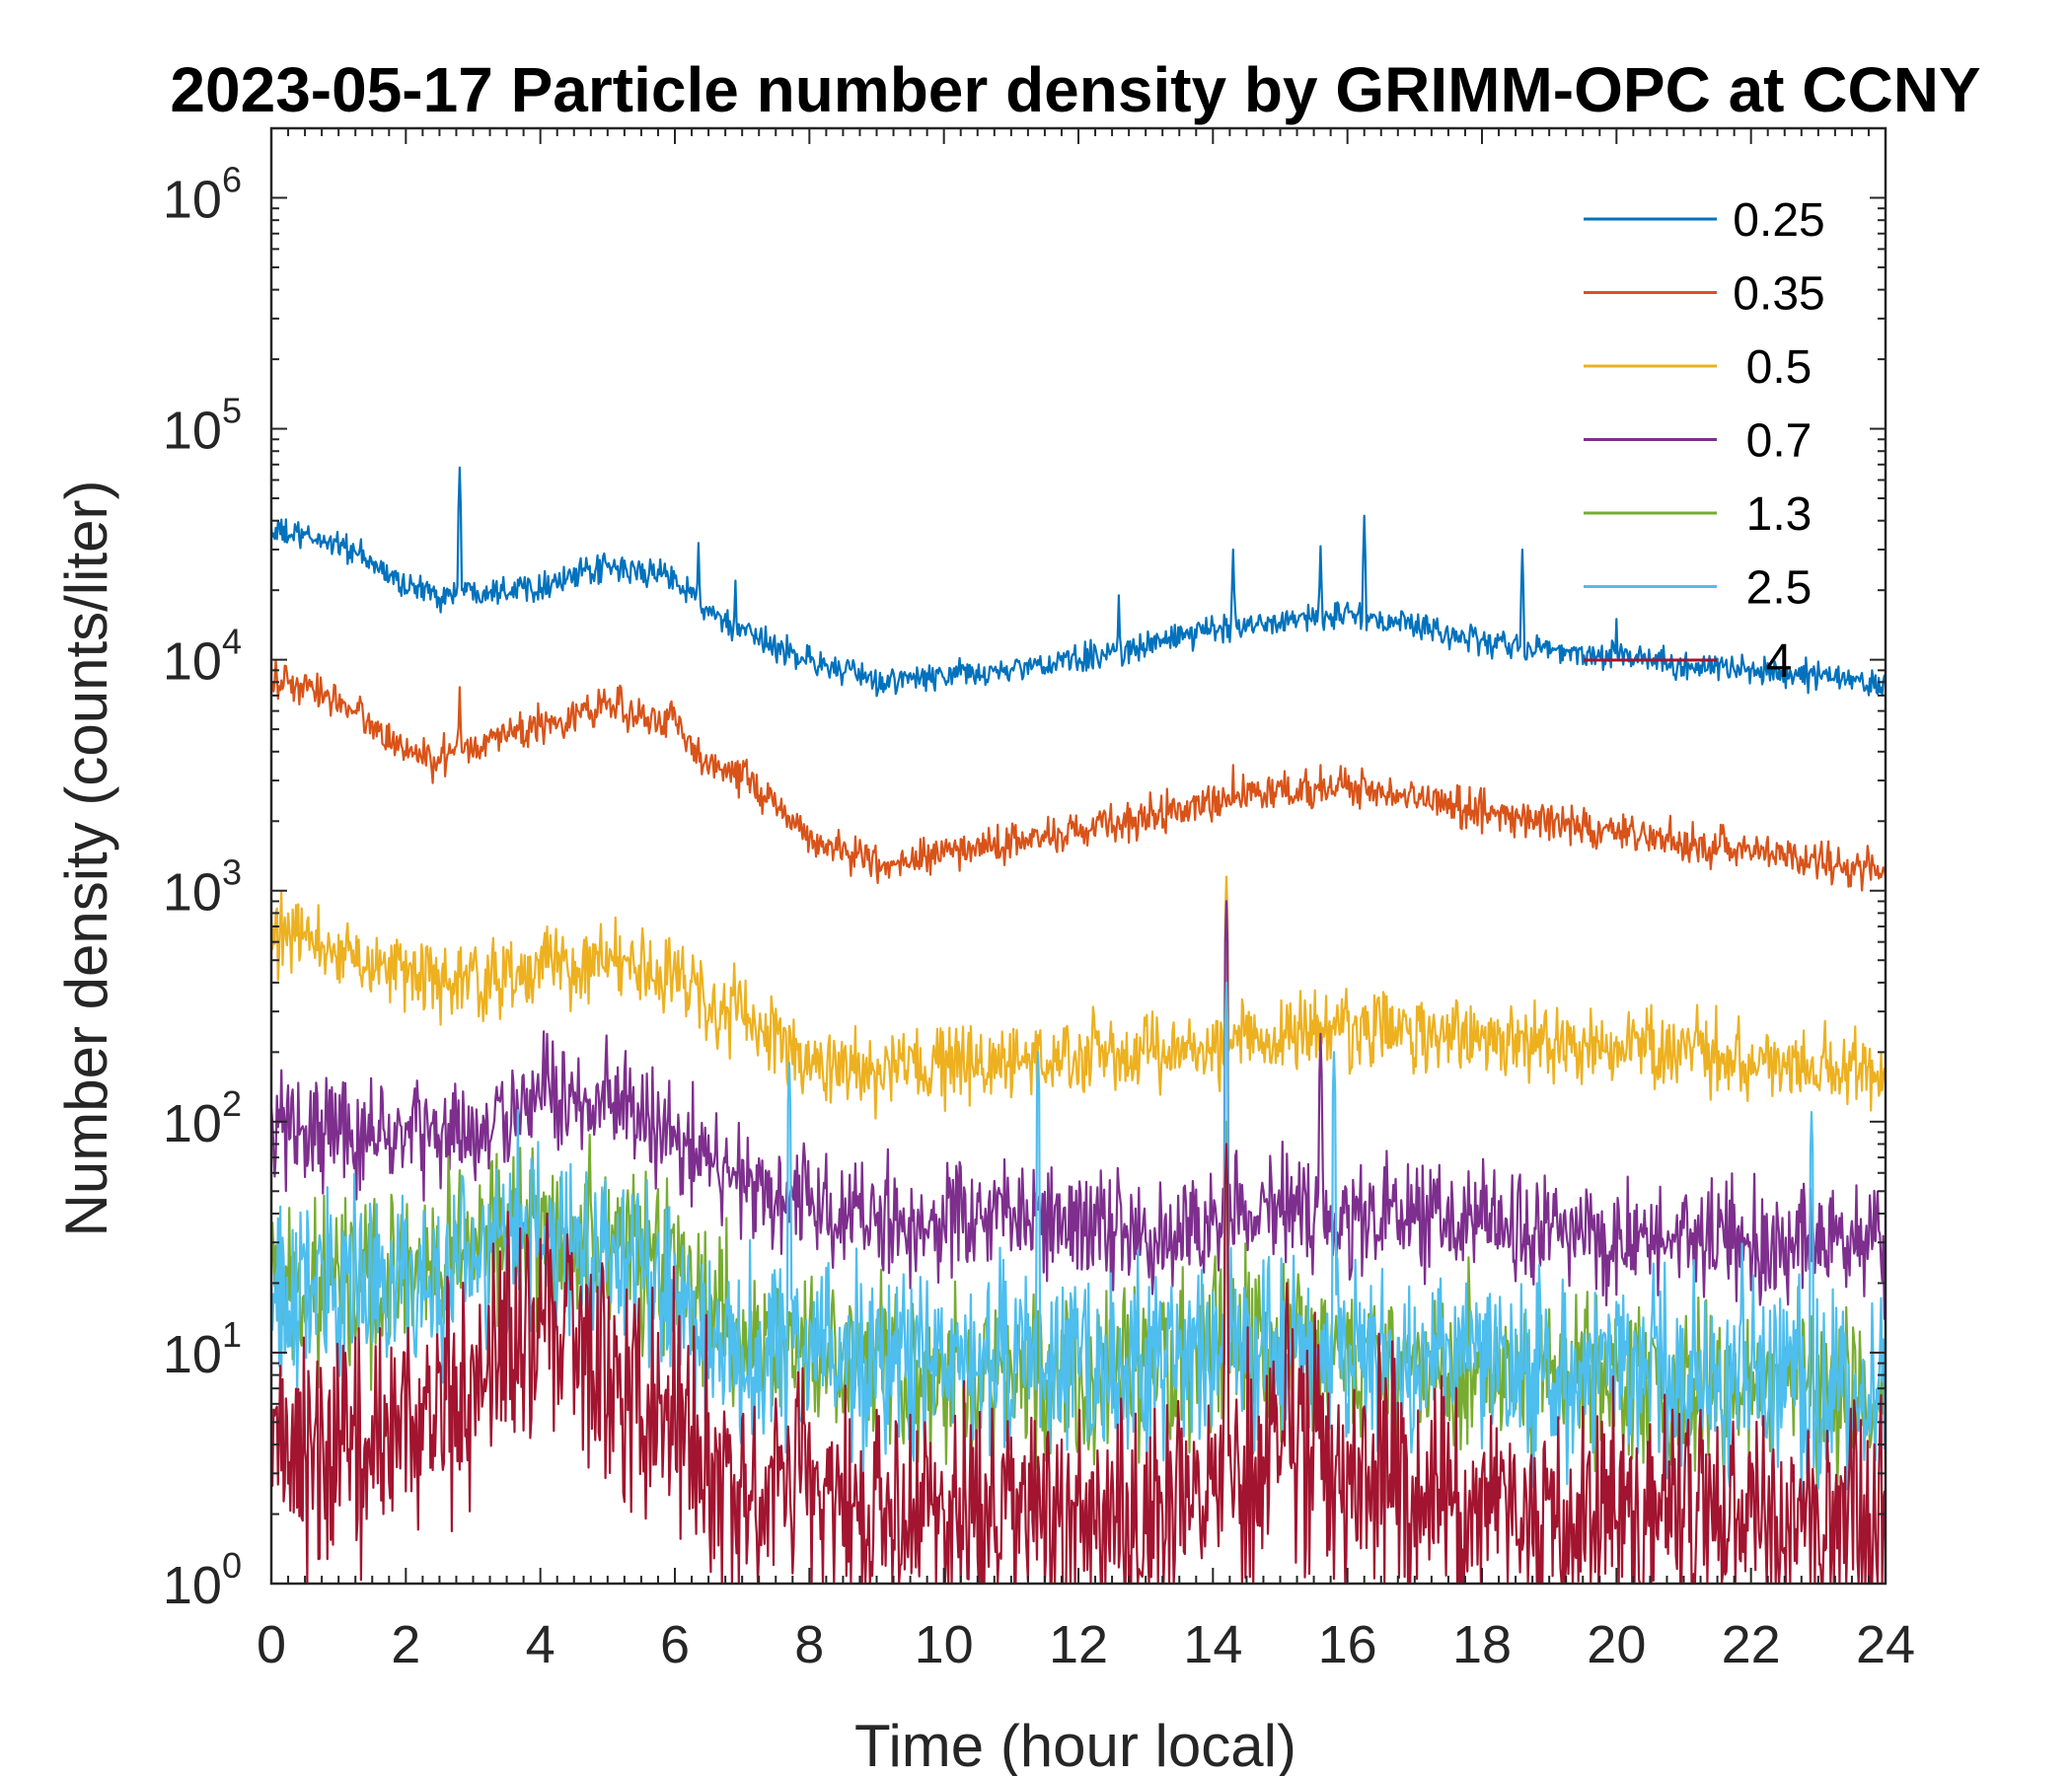 This screenshot has width=2072, height=1776. Describe the element at coordinates (1705, 441) in the screenshot. I see `legend: 0.25 0.35 0.5 0.7 1.3 2.5 4` at that location.